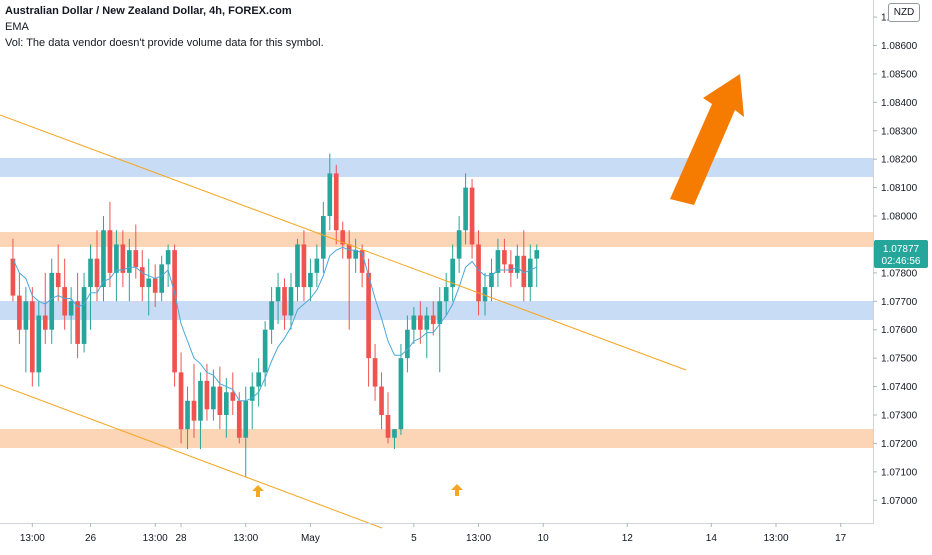 Image resolution: width=932 pixels, height=555 pixels. I want to click on time-tick-label: 10, so click(544, 538).